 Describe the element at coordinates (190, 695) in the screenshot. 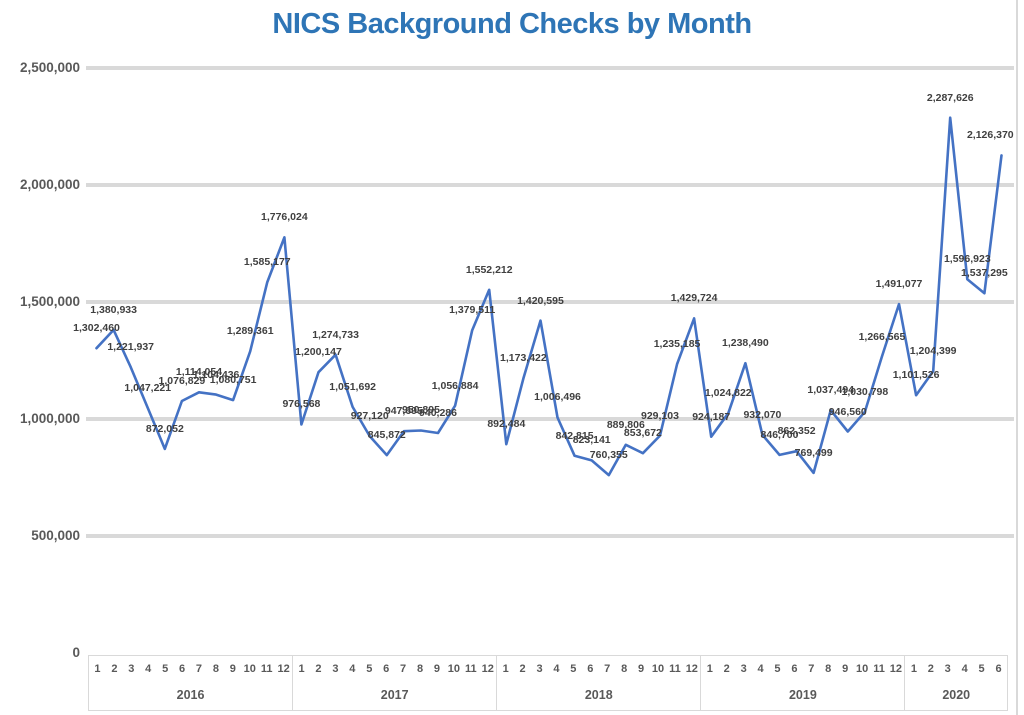

I see `year-tick-label: 2016` at that location.